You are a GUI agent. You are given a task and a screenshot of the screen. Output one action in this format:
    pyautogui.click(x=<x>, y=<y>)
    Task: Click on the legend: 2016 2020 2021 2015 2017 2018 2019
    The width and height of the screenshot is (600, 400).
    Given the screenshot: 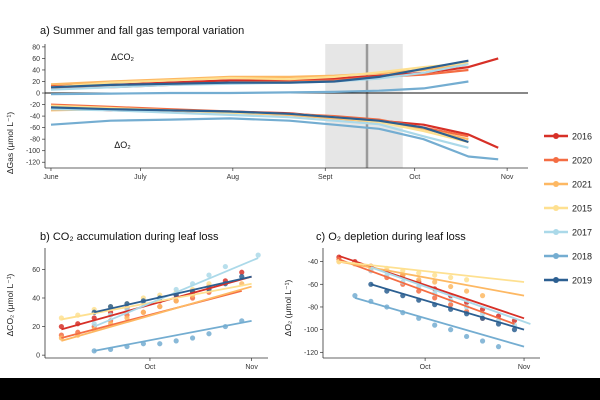 What is the action you would take?
    pyautogui.click(x=568, y=209)
    